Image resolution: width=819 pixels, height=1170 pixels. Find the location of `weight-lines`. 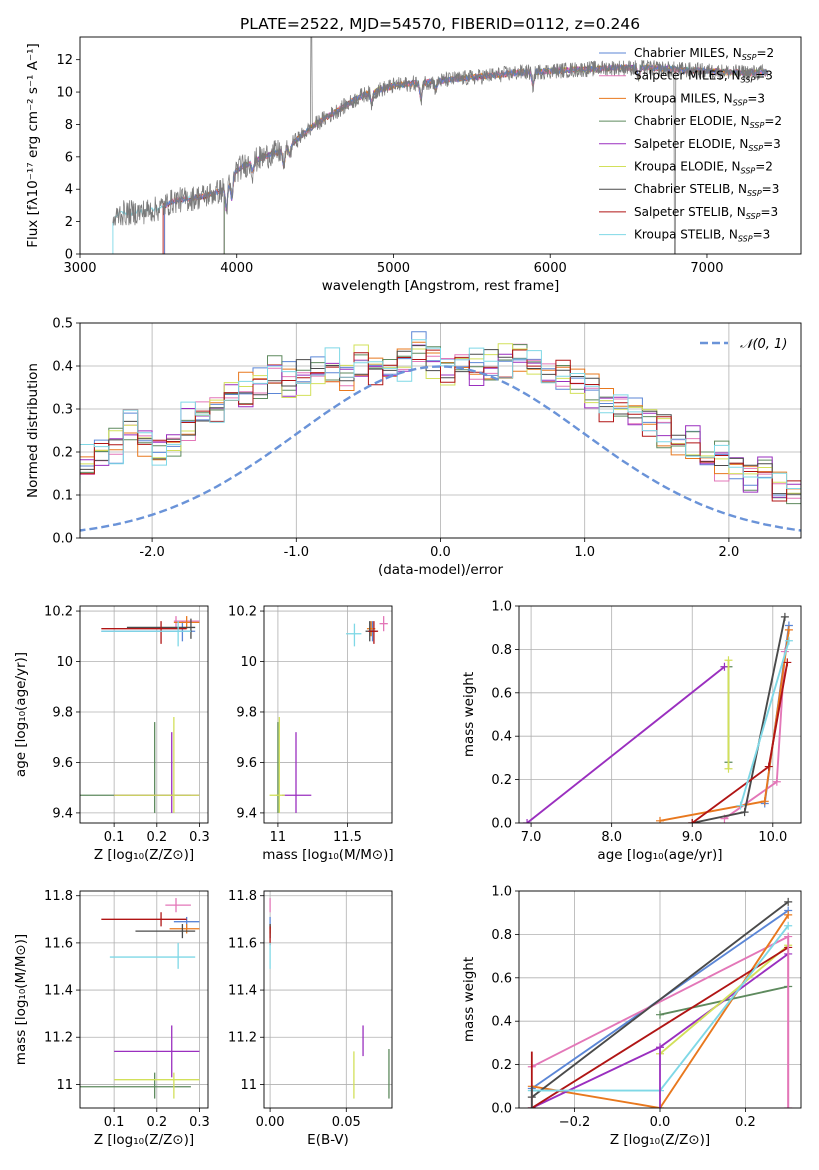

weight-lines is located at coordinates (658, 717).